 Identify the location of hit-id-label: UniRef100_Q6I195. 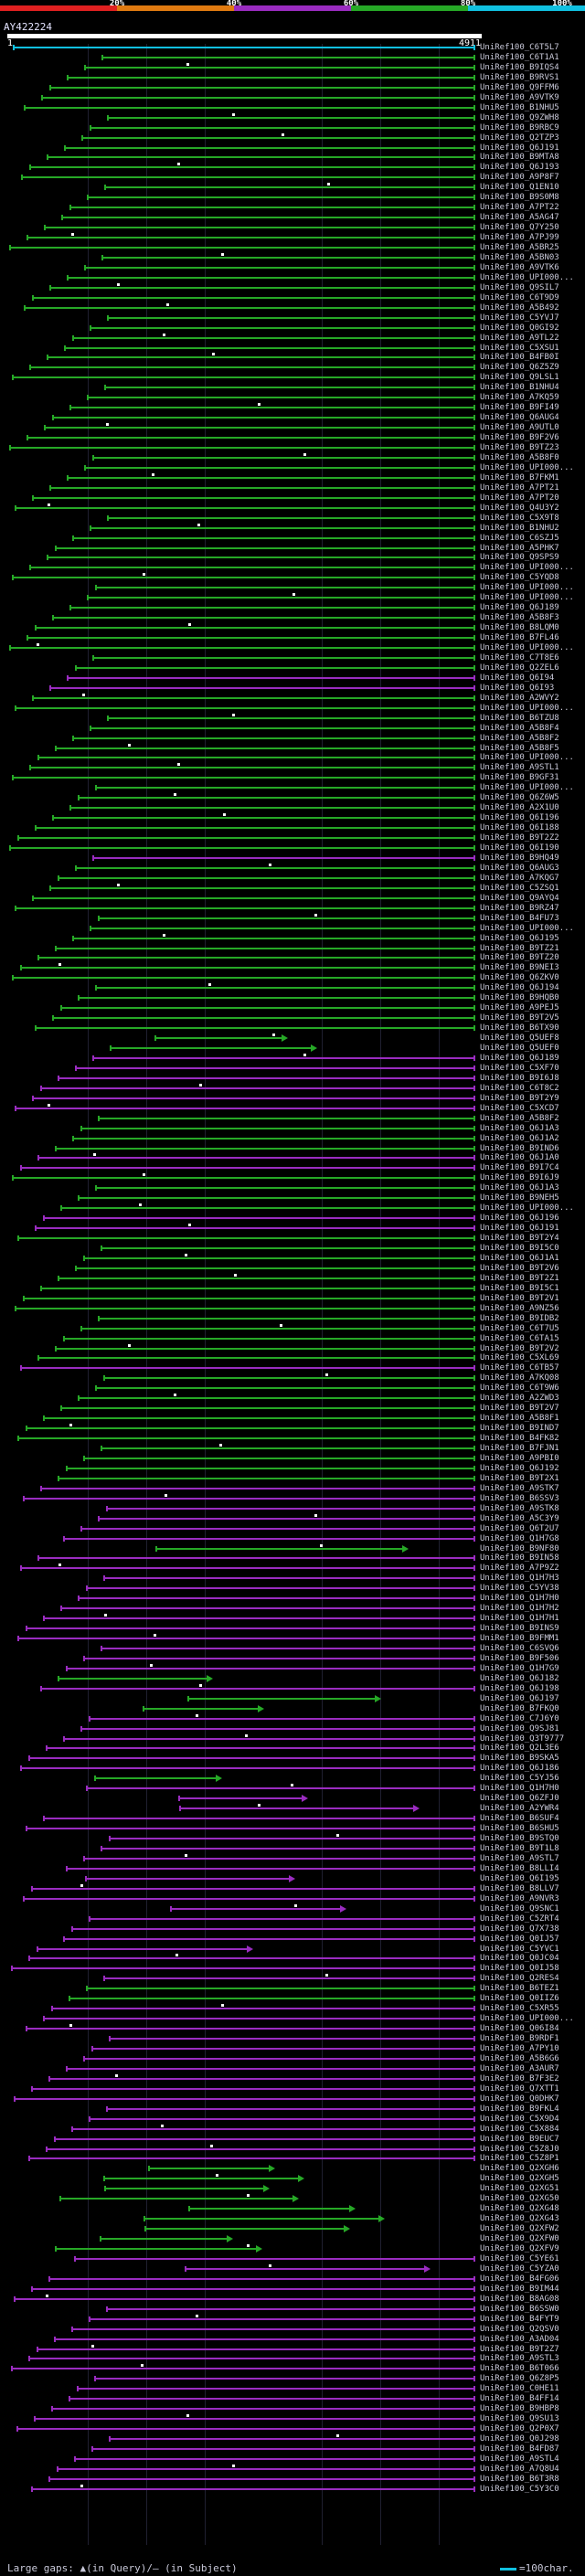
(519, 1878).